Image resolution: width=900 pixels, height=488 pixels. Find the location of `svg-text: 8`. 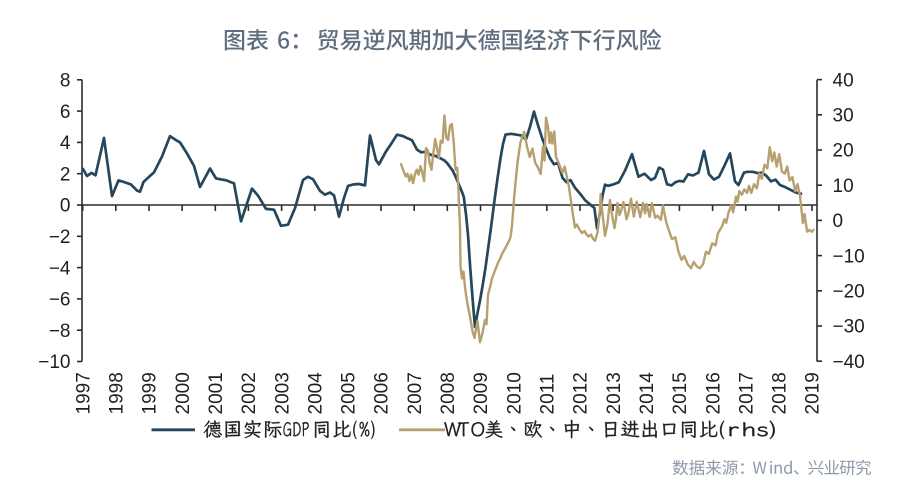

svg-text: 8 is located at coordinates (65, 81).